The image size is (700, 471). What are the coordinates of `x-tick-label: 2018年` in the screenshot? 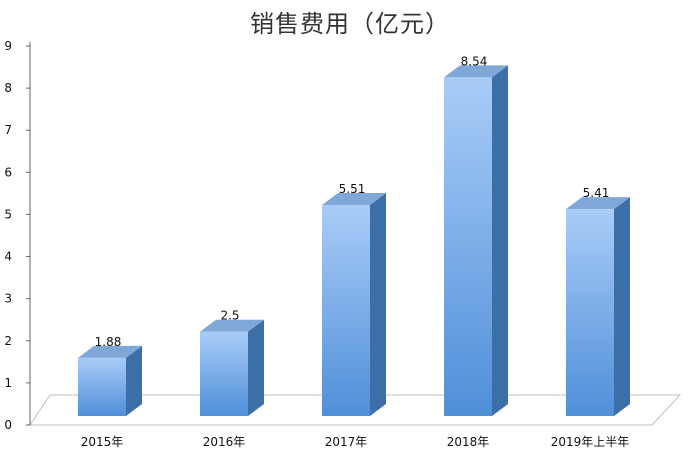 It's located at (468, 442).